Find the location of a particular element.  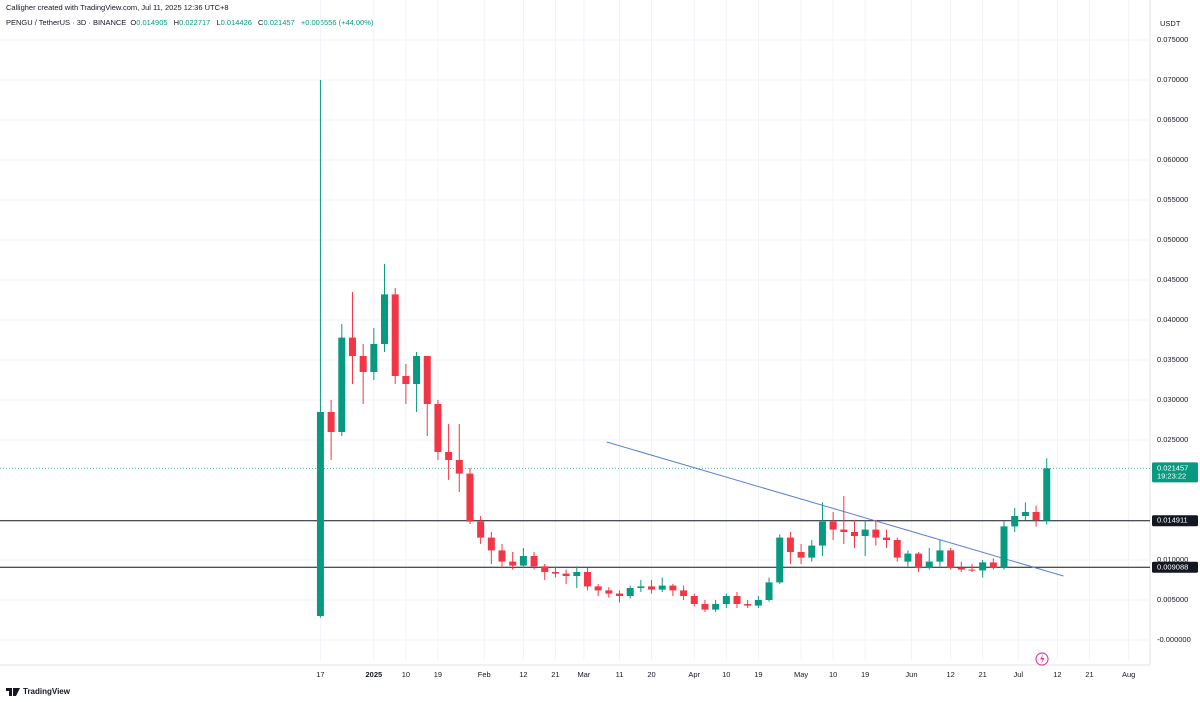

y-unit: USDT is located at coordinates (1170, 23).